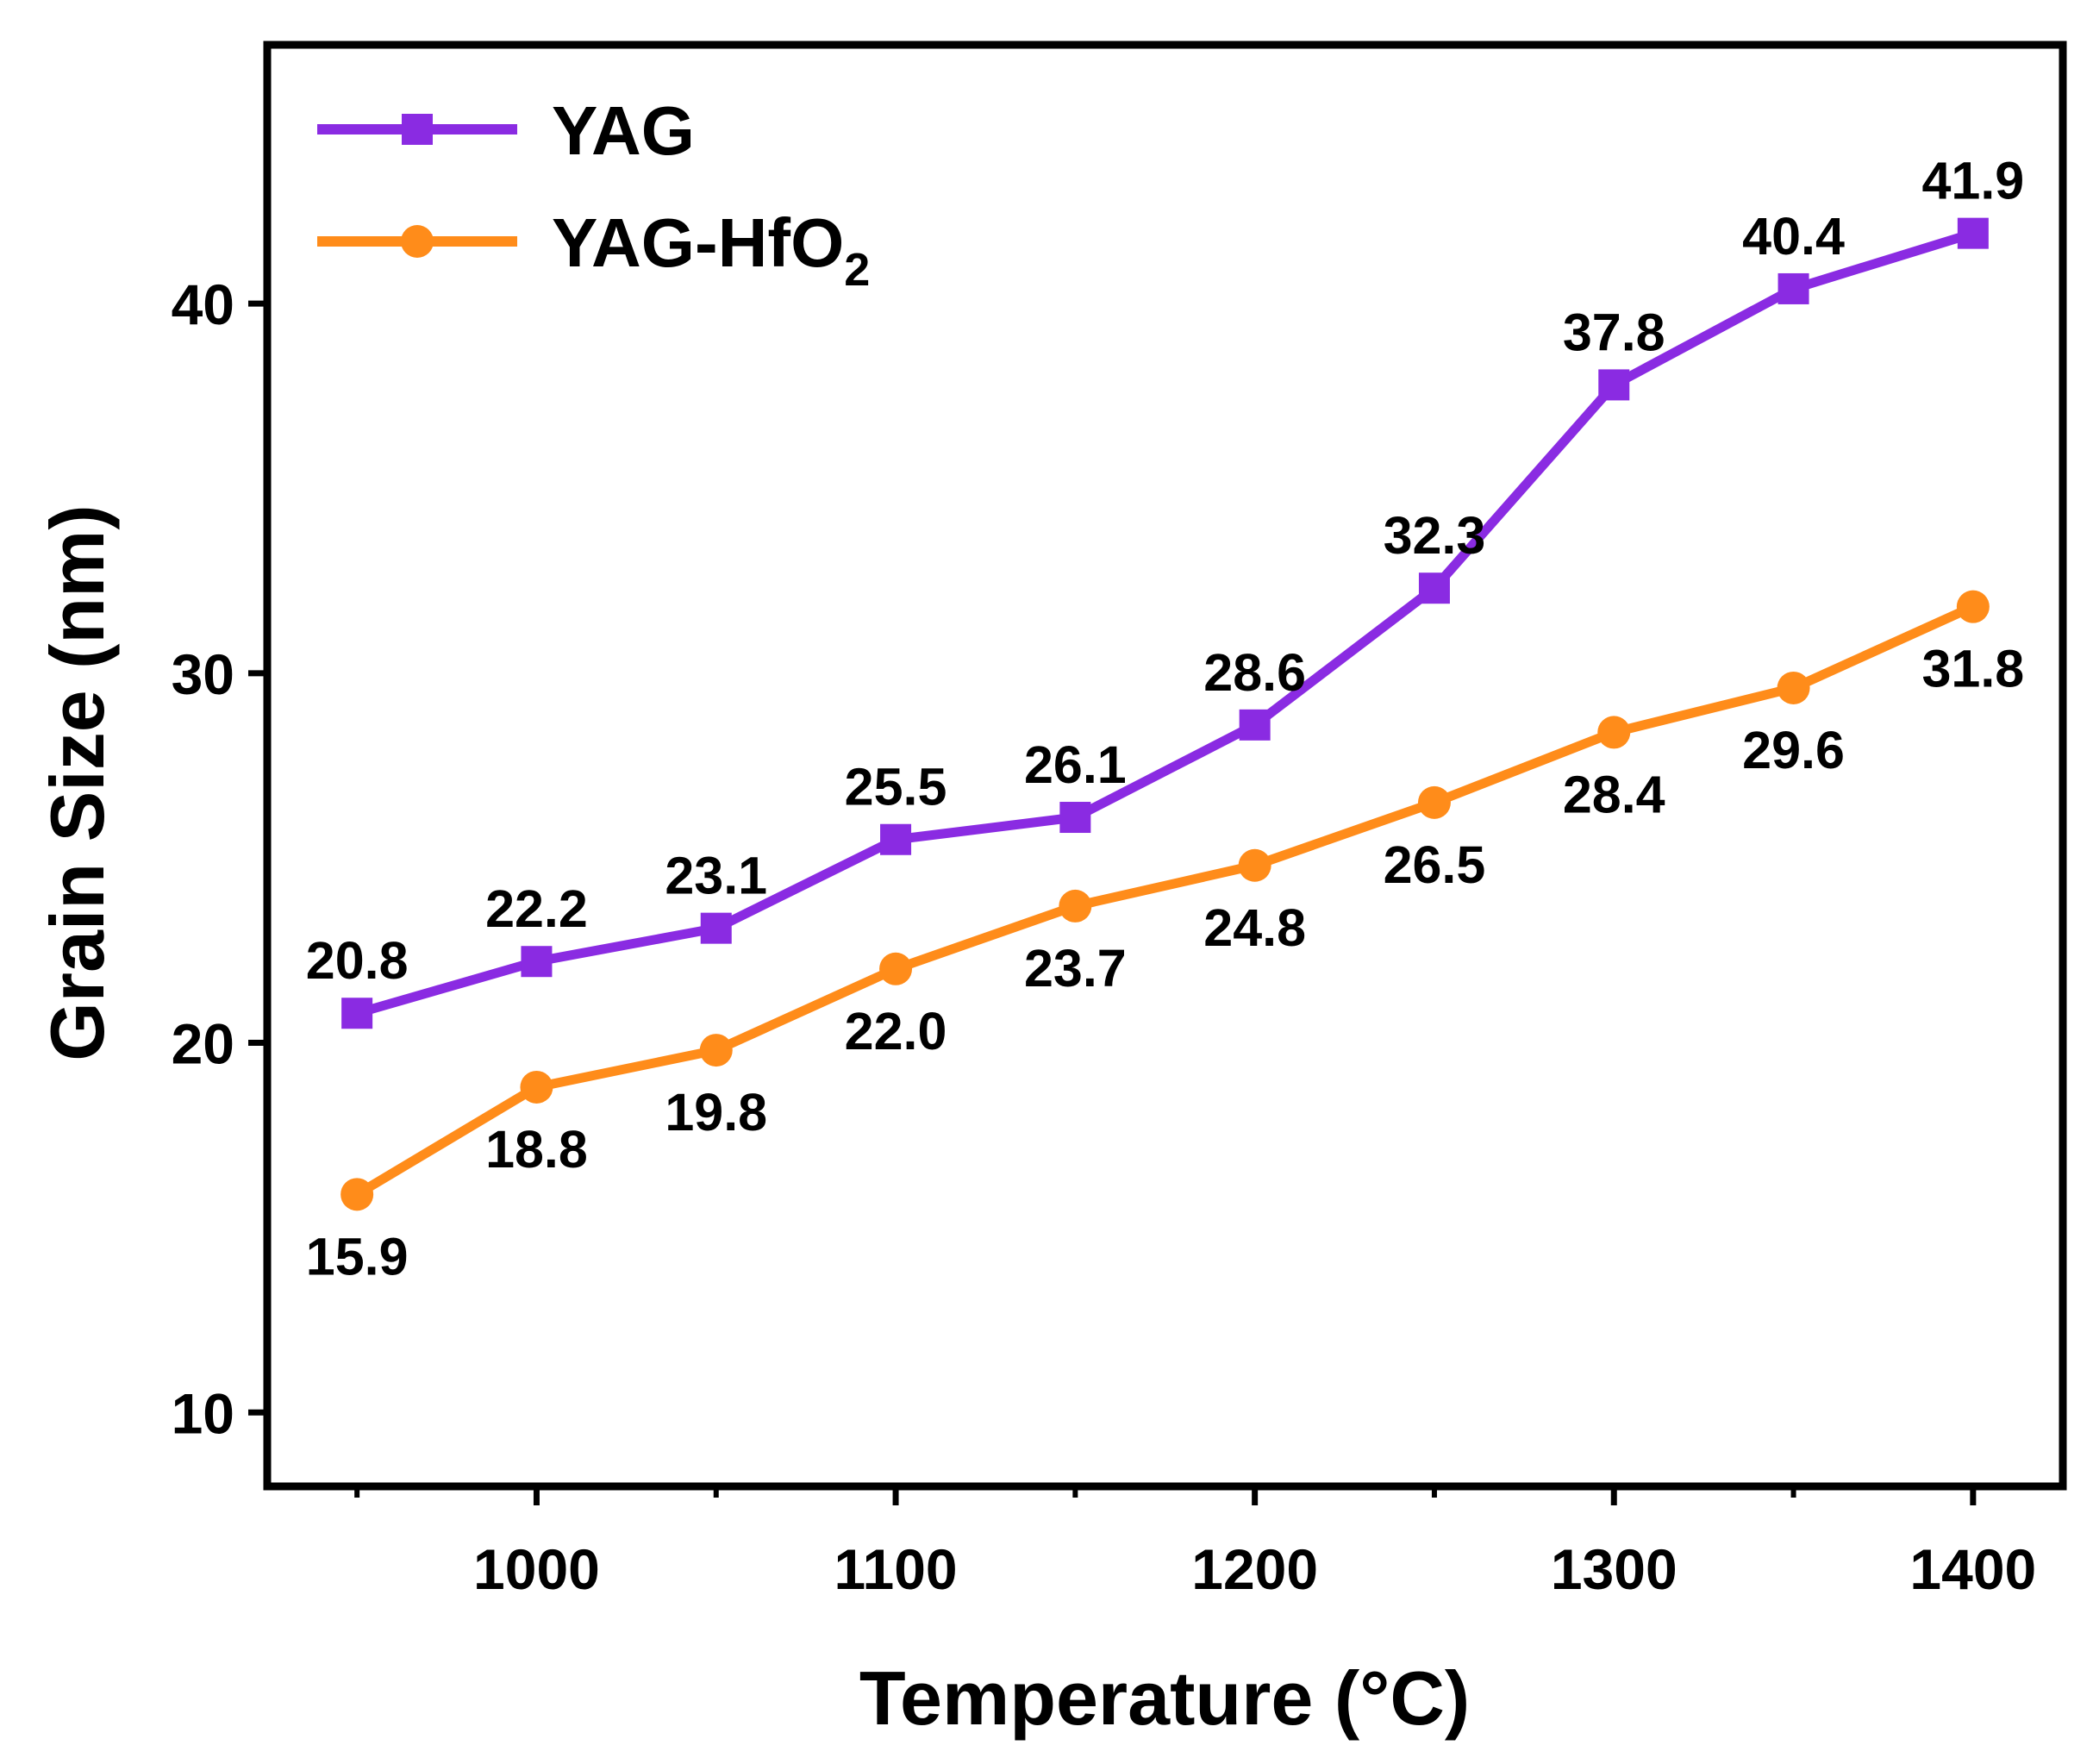 Image resolution: width=2093 pixels, height=1764 pixels. Describe the element at coordinates (203, 674) in the screenshot. I see `y-tick-label: 30` at that location.